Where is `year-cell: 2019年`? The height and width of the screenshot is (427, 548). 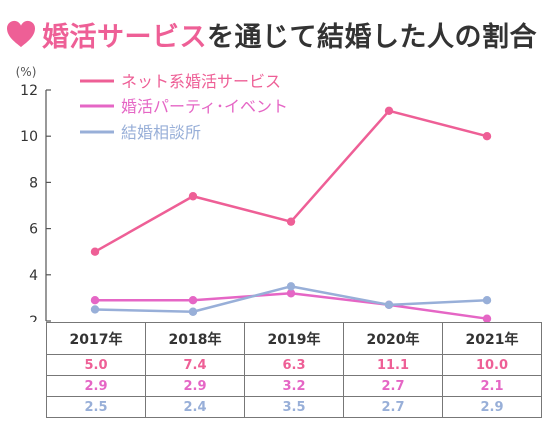
year-cell: 2019年 is located at coordinates (294, 338).